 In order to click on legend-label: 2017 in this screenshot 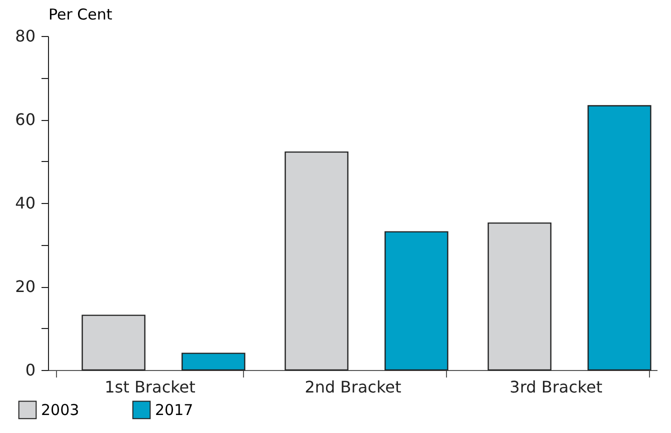, I will do `click(174, 409)`.